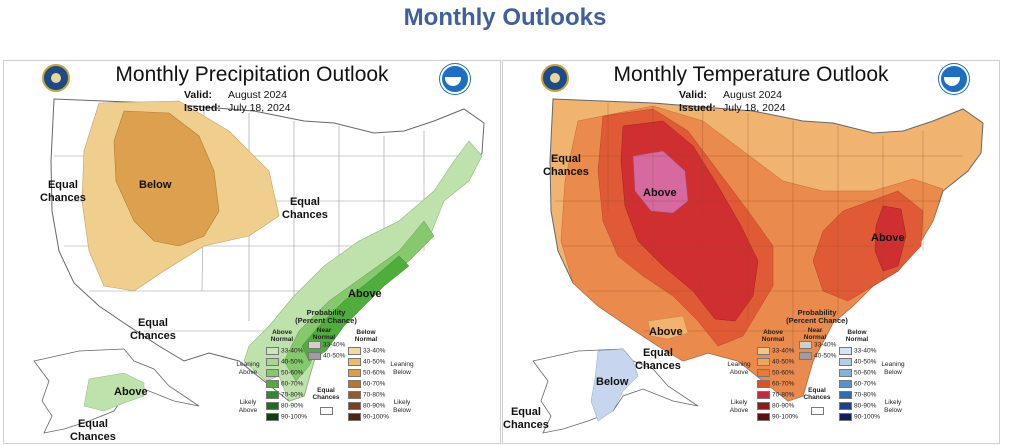 The image size is (1010, 445). What do you see at coordinates (305, 208) in the screenshot?
I see `label-equal-chances-center: Equal Chances` at bounding box center [305, 208].